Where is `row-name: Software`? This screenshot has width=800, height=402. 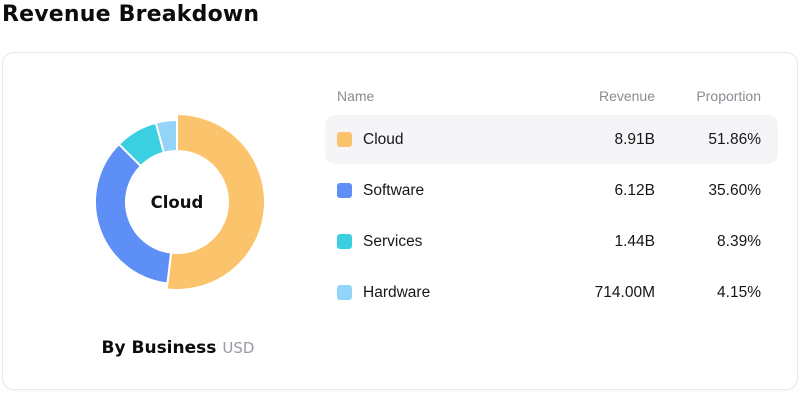
row-name: Software is located at coordinates (394, 190).